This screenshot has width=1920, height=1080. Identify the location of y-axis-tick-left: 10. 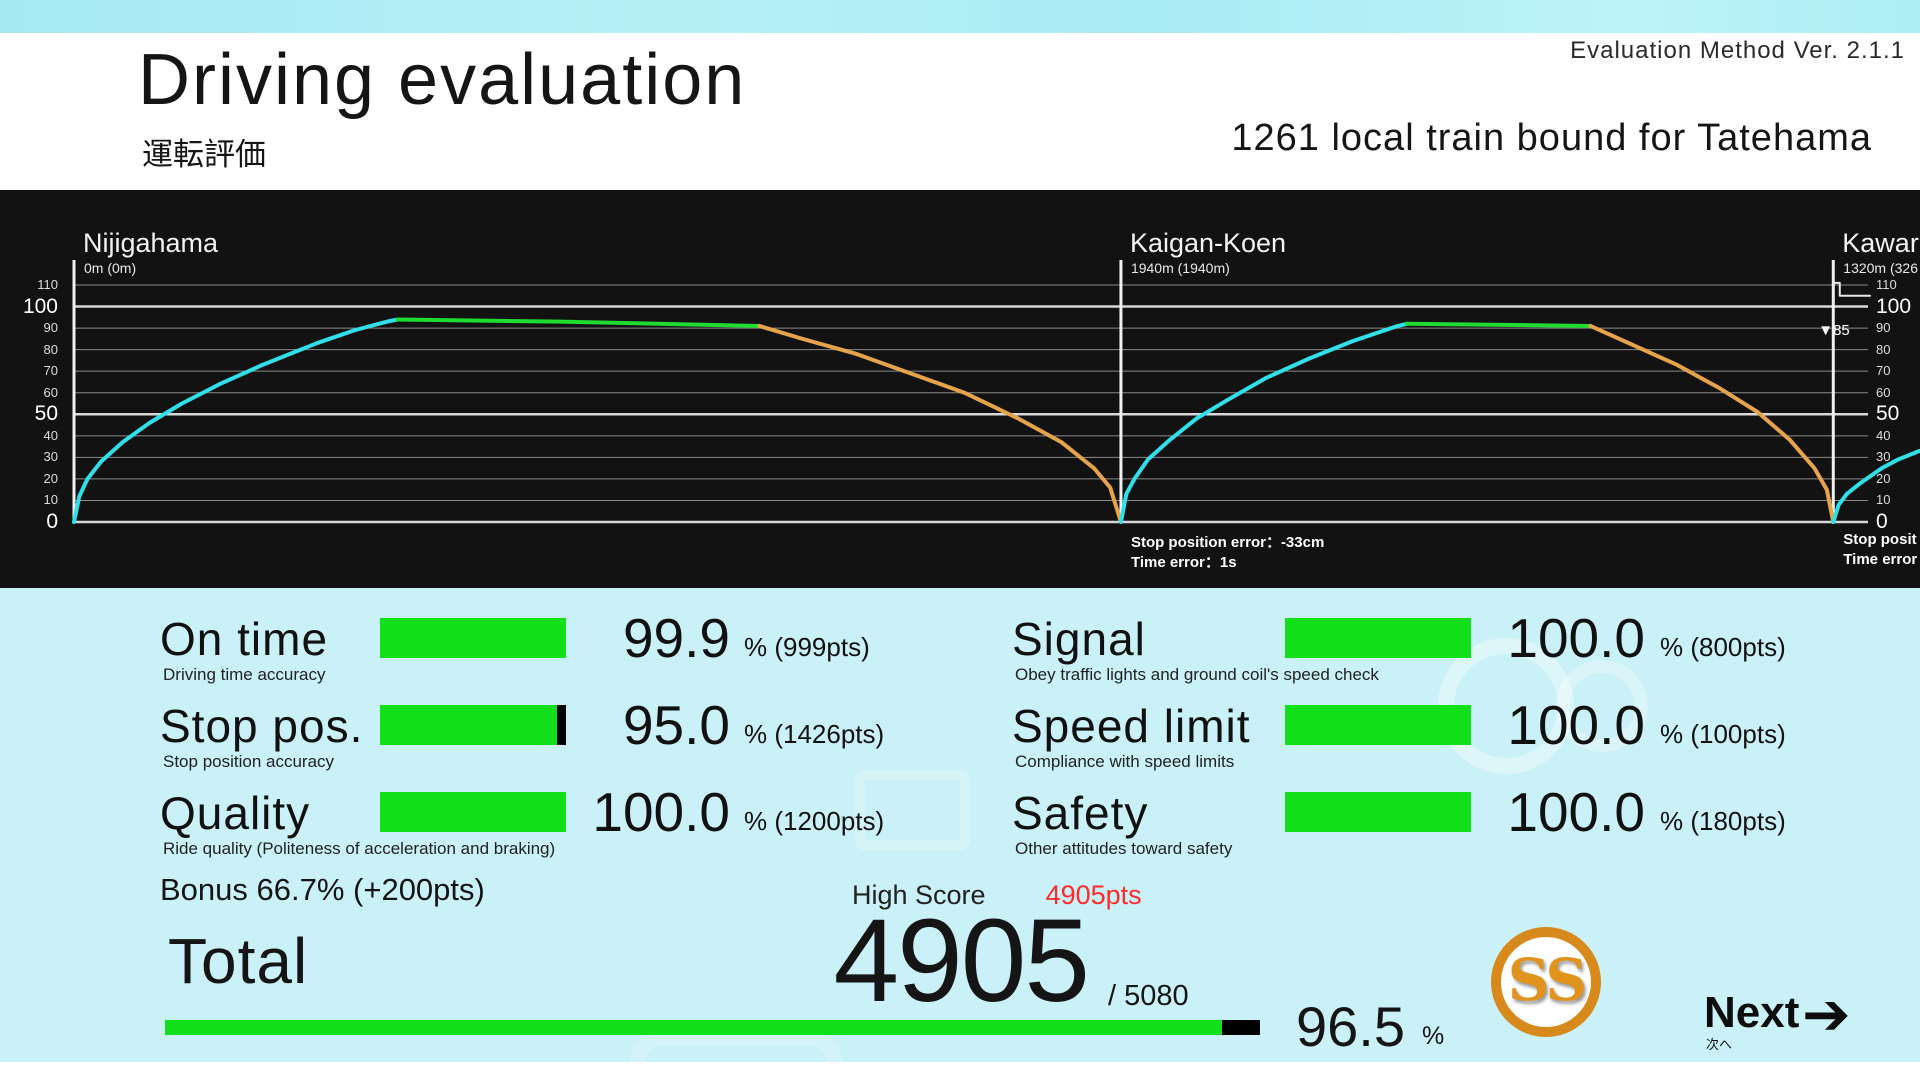
(50, 500).